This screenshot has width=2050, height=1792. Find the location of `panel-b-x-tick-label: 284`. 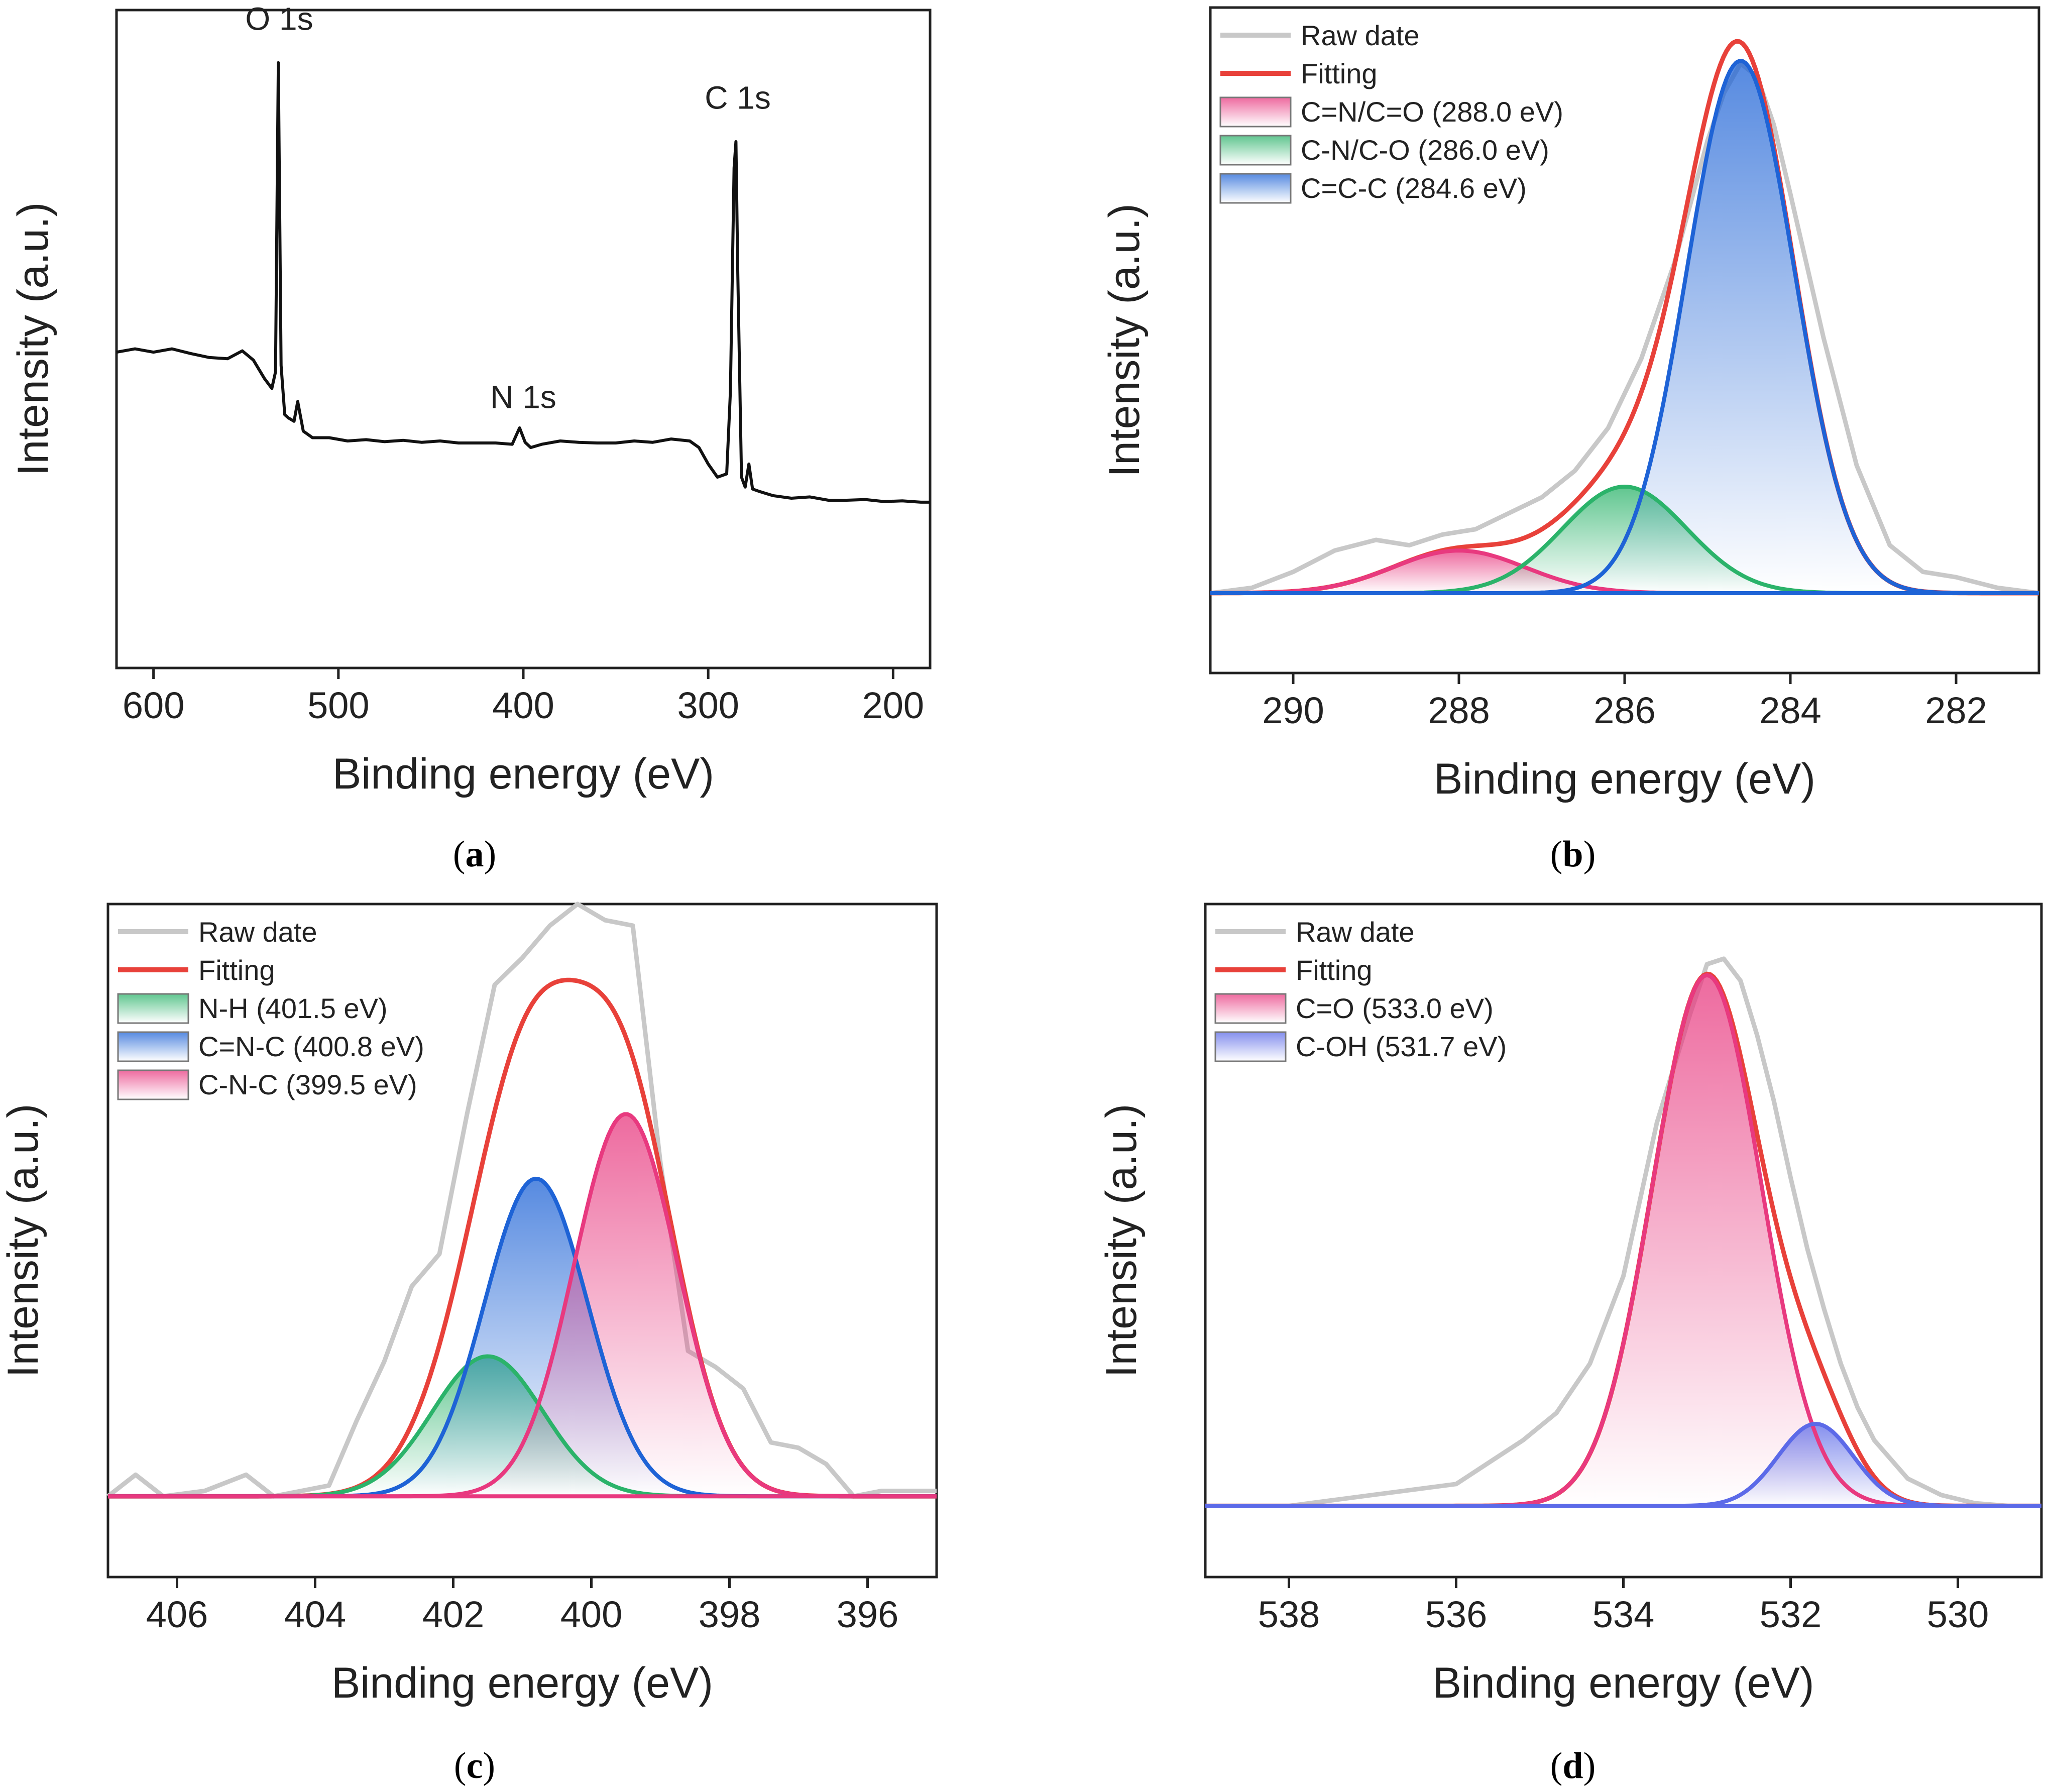

panel-b-x-tick-label: 284 is located at coordinates (1790, 710).